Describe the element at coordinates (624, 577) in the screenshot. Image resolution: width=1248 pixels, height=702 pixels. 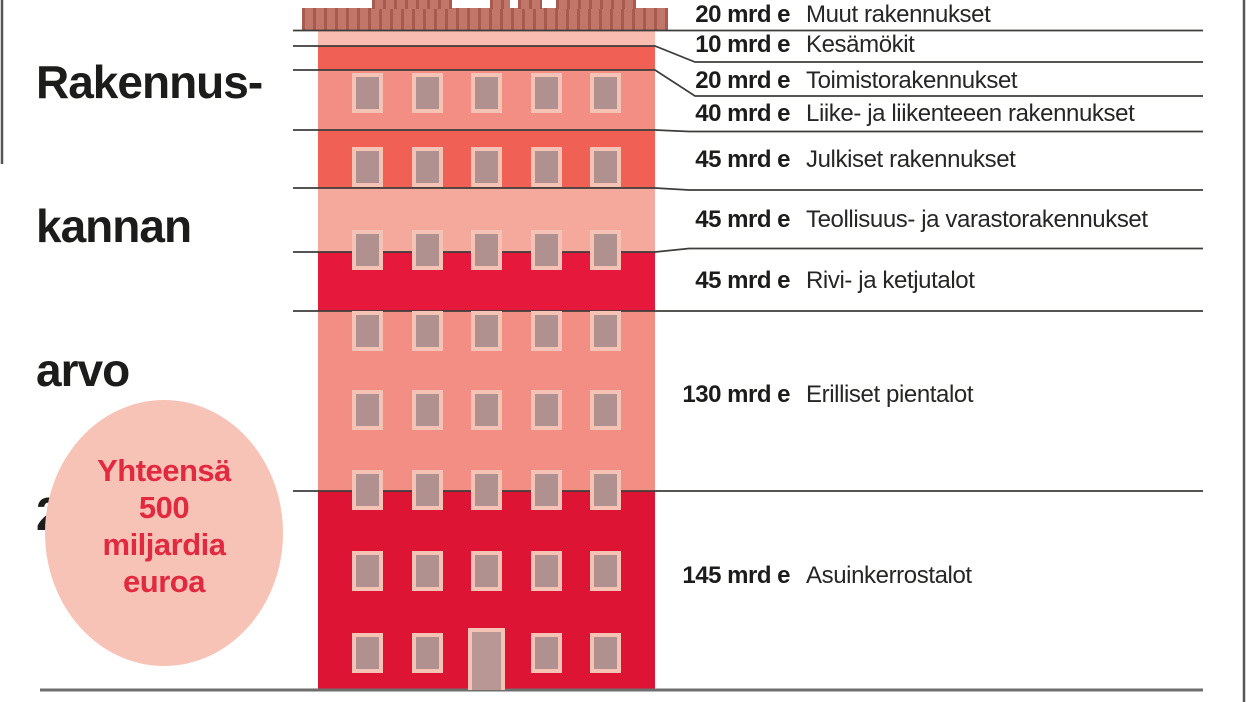
I see `segment-label-row-asuinkerrostalot: 145 mrd e Asuinkerrostalot` at that location.